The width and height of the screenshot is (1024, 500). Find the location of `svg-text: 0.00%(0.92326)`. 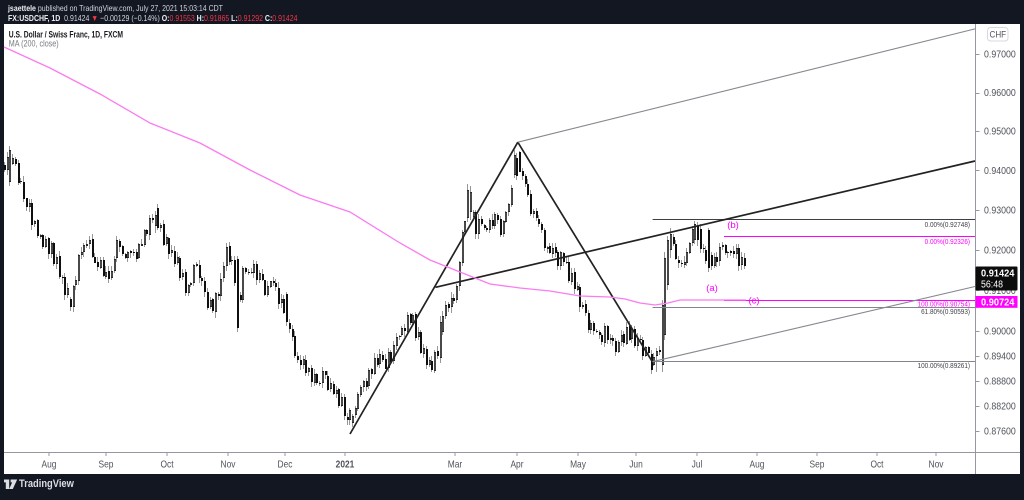

svg-text: 0.00%(0.92326) is located at coordinates (947, 243).